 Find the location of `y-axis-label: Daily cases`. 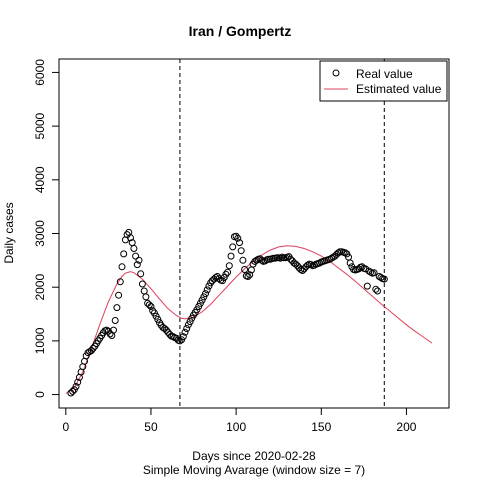

y-axis-label: Daily cases is located at coordinates (9, 232).